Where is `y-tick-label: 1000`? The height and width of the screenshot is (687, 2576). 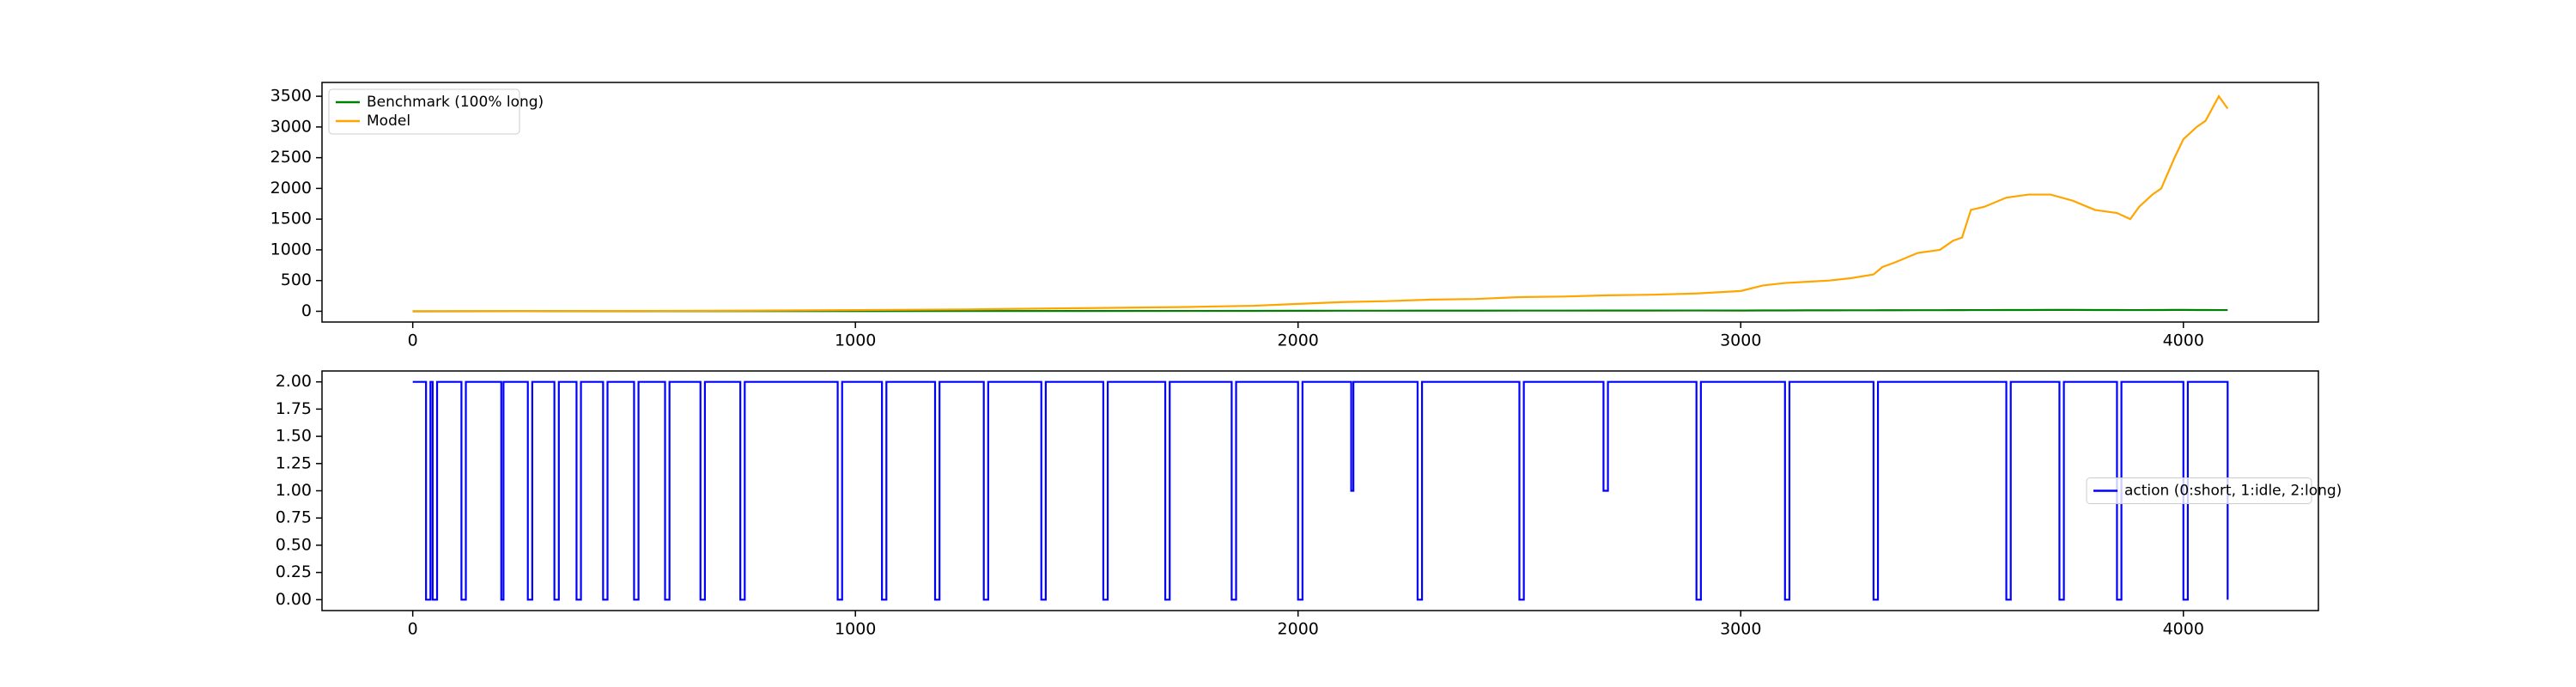 y-tick-label: 1000 is located at coordinates (291, 249).